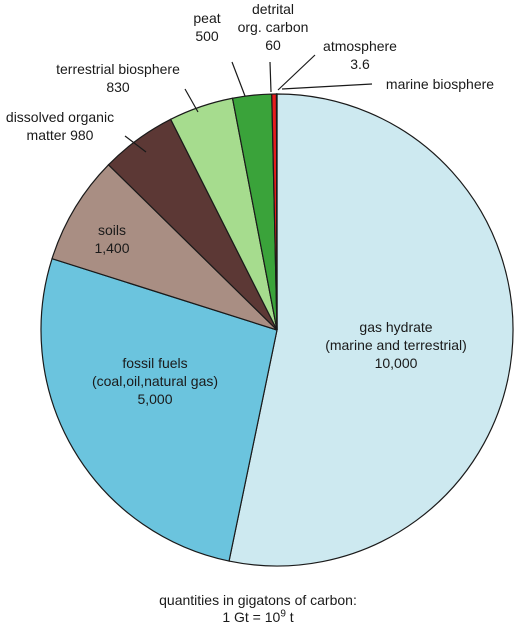 This screenshot has height=630, width=516. Describe the element at coordinates (118, 87) in the screenshot. I see `slice-label-line: 830` at that location.